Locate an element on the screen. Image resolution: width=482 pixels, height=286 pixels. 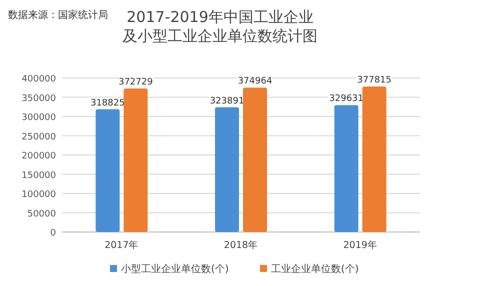
legend-label: 小型工业企业单位数(个) is located at coordinates (175, 269).